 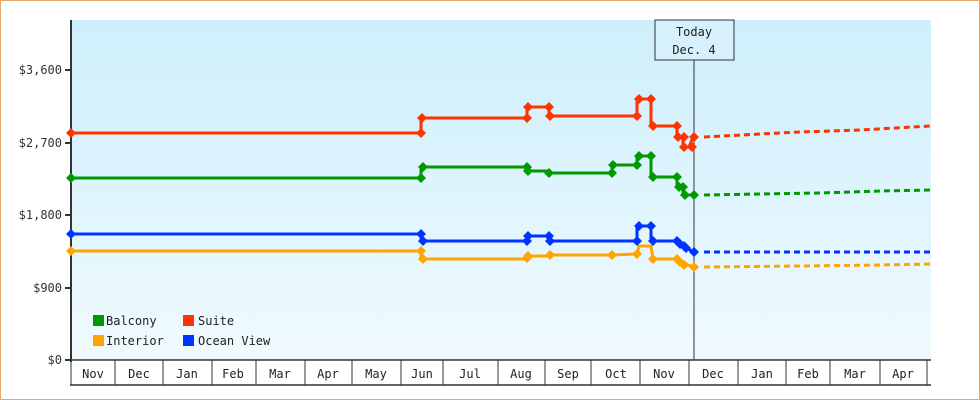 I want to click on legend-item-ocean-view: Ocean View, so click(x=227, y=341).